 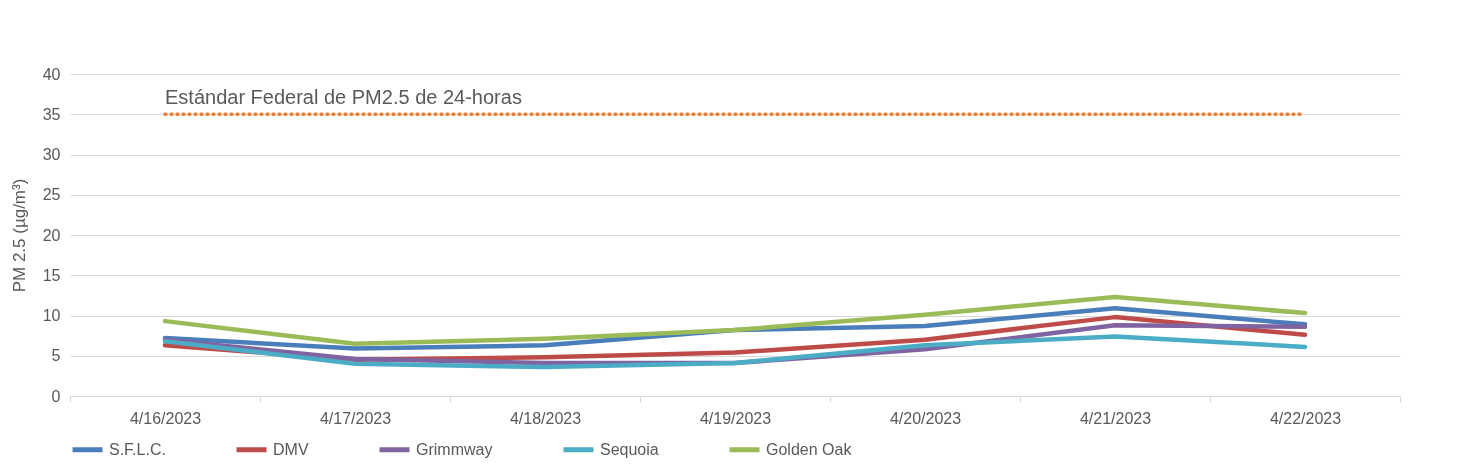 What do you see at coordinates (809, 449) in the screenshot?
I see `legend-label: Golden Oak` at bounding box center [809, 449].